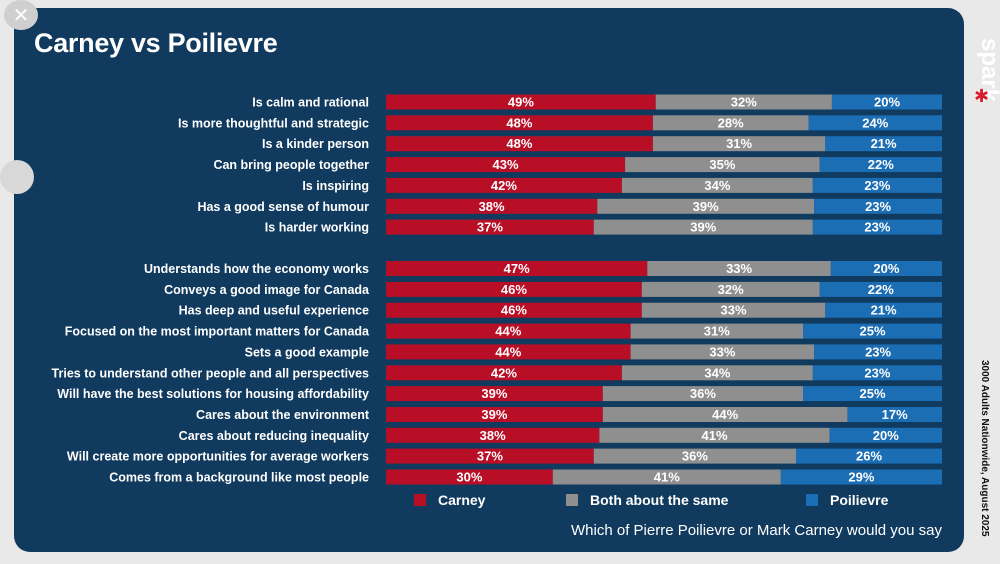 The image size is (1000, 564). I want to click on value-label-carney-g0-r2: 48%, so click(519, 143).